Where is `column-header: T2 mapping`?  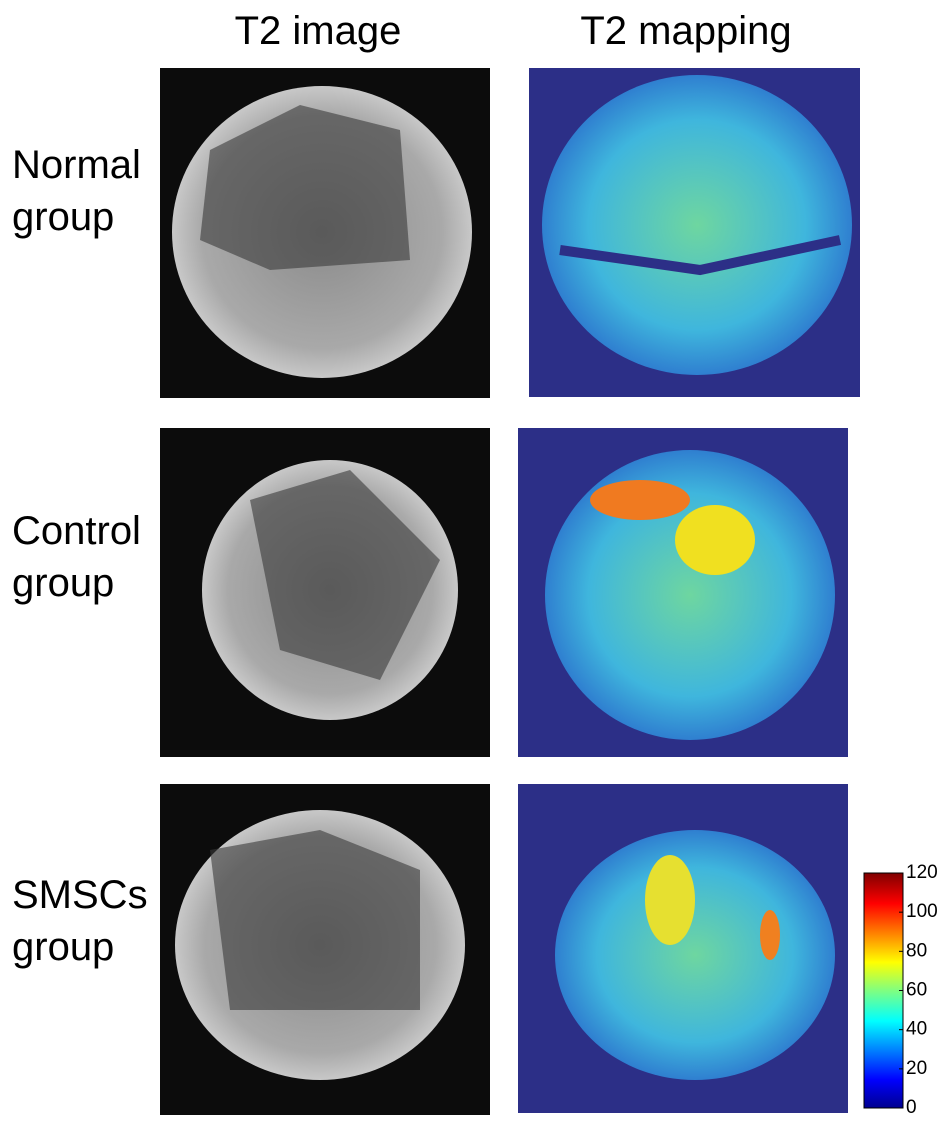
column-header: T2 mapping is located at coordinates (685, 31).